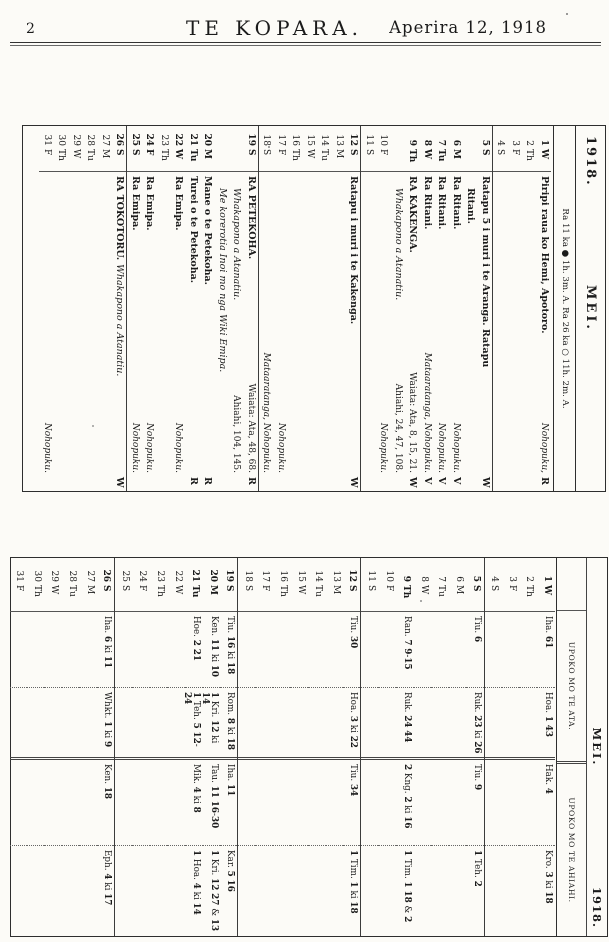 The height and width of the screenshot is (942, 609). I want to click on entry-line: RA KAKENGA. Waiata: Ata, 8, 15, 21., so click(412, 324).